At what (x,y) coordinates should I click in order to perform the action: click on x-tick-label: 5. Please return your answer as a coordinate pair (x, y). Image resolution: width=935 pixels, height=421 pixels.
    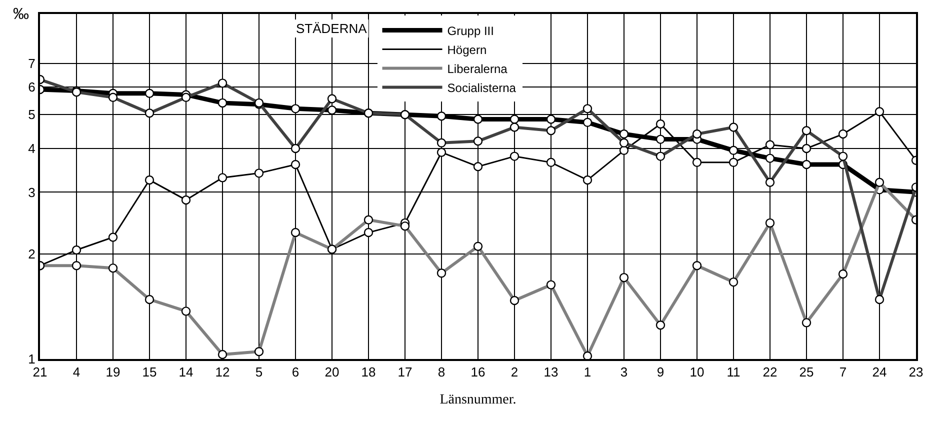
    Looking at the image, I should click on (259, 372).